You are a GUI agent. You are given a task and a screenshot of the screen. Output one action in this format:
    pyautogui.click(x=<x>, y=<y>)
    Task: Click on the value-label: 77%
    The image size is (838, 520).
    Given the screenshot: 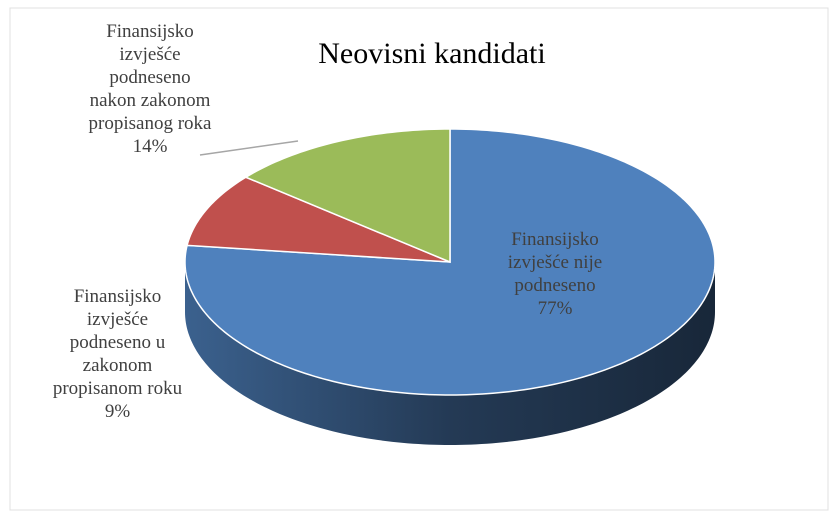 What is the action you would take?
    pyautogui.click(x=555, y=308)
    